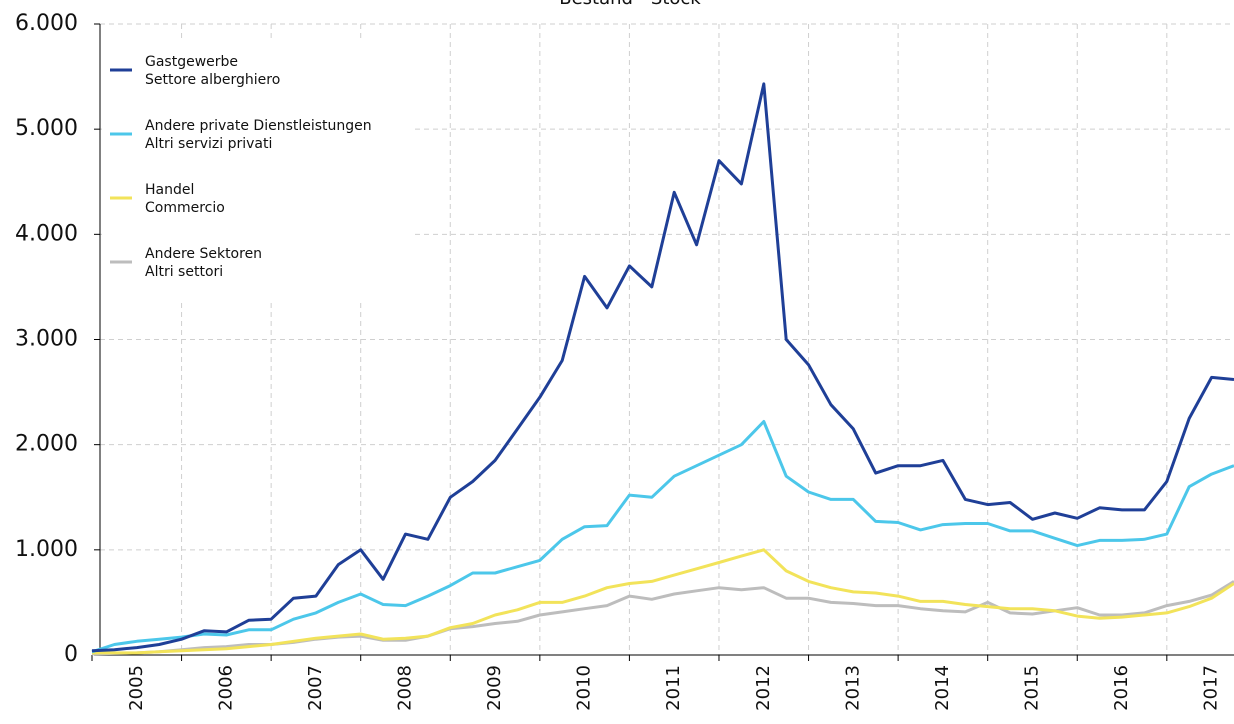 The height and width of the screenshot is (724, 1234). What do you see at coordinates (169, 190) in the screenshot?
I see `legend-label: Handel` at bounding box center [169, 190].